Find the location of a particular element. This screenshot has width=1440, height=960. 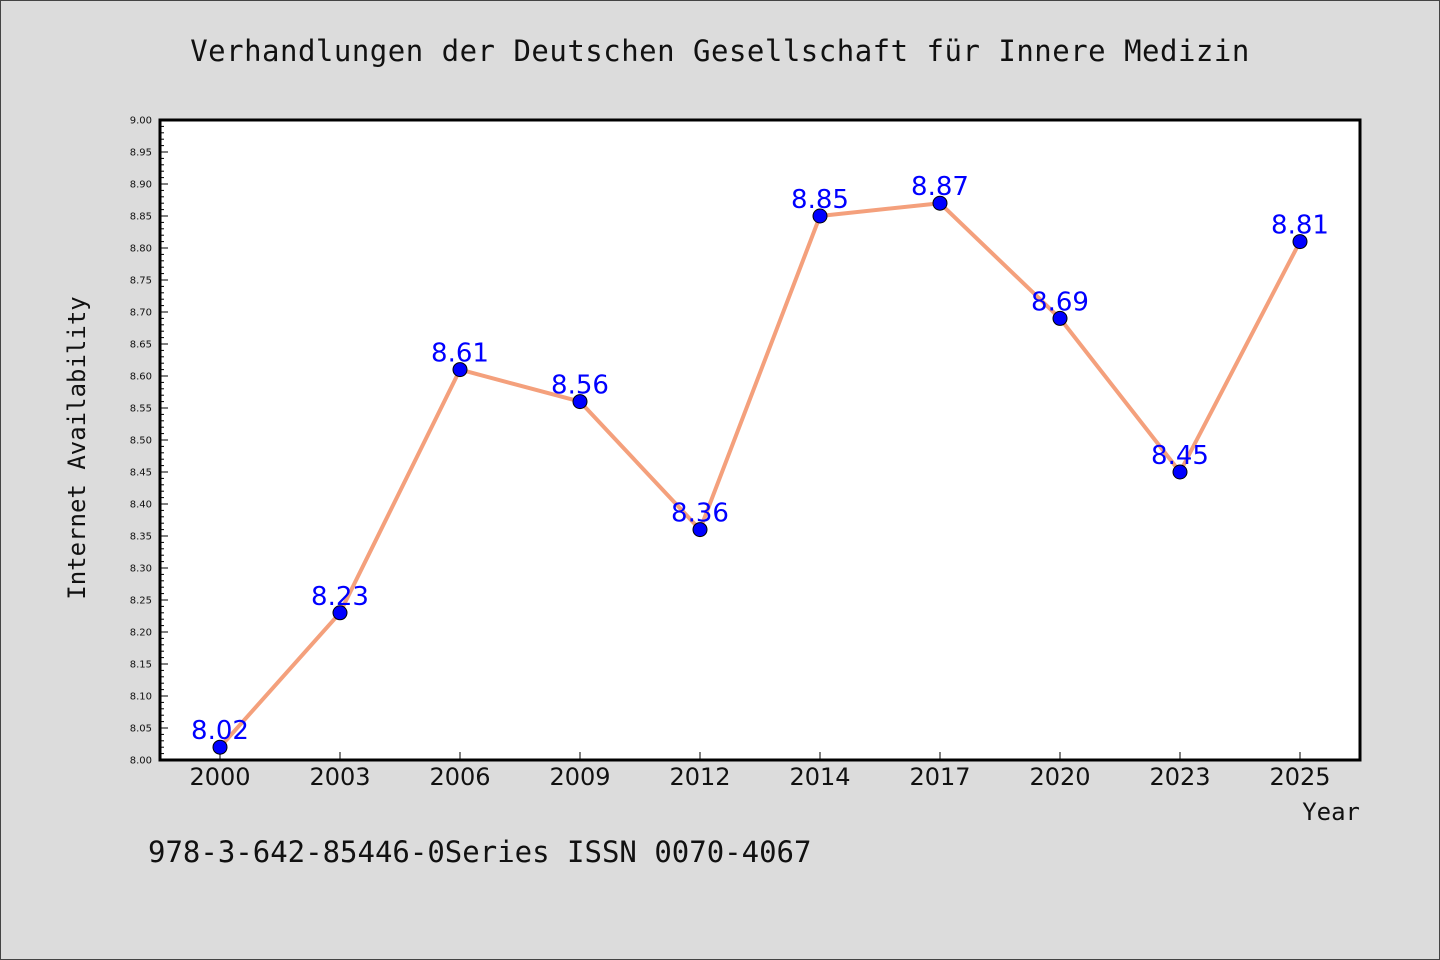

x-tick-label: 2009 is located at coordinates (579, 777).